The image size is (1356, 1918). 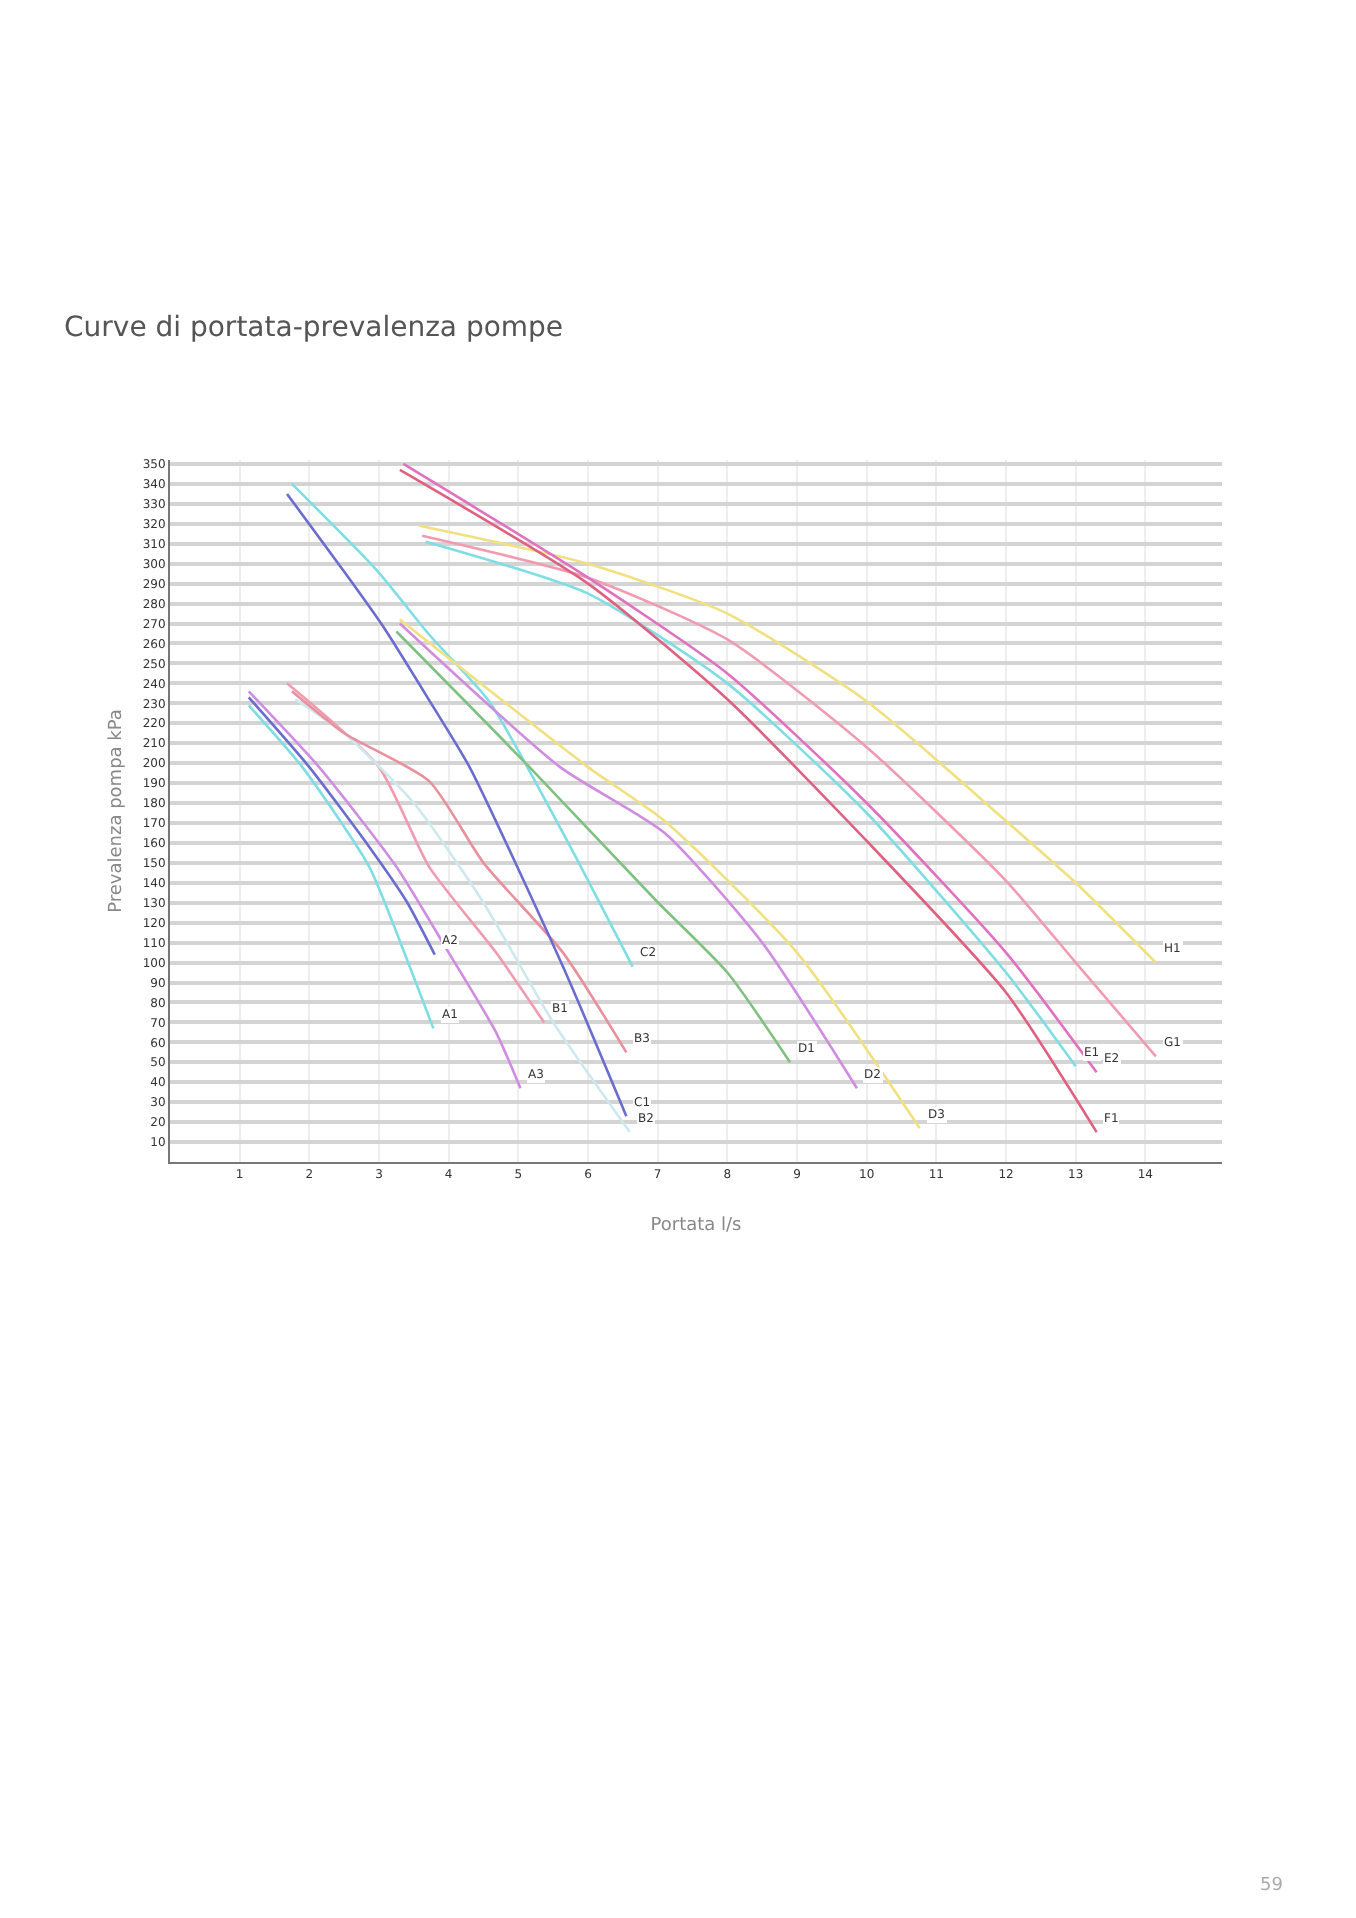 What do you see at coordinates (1272, 1886) in the screenshot?
I see `text: 59` at bounding box center [1272, 1886].